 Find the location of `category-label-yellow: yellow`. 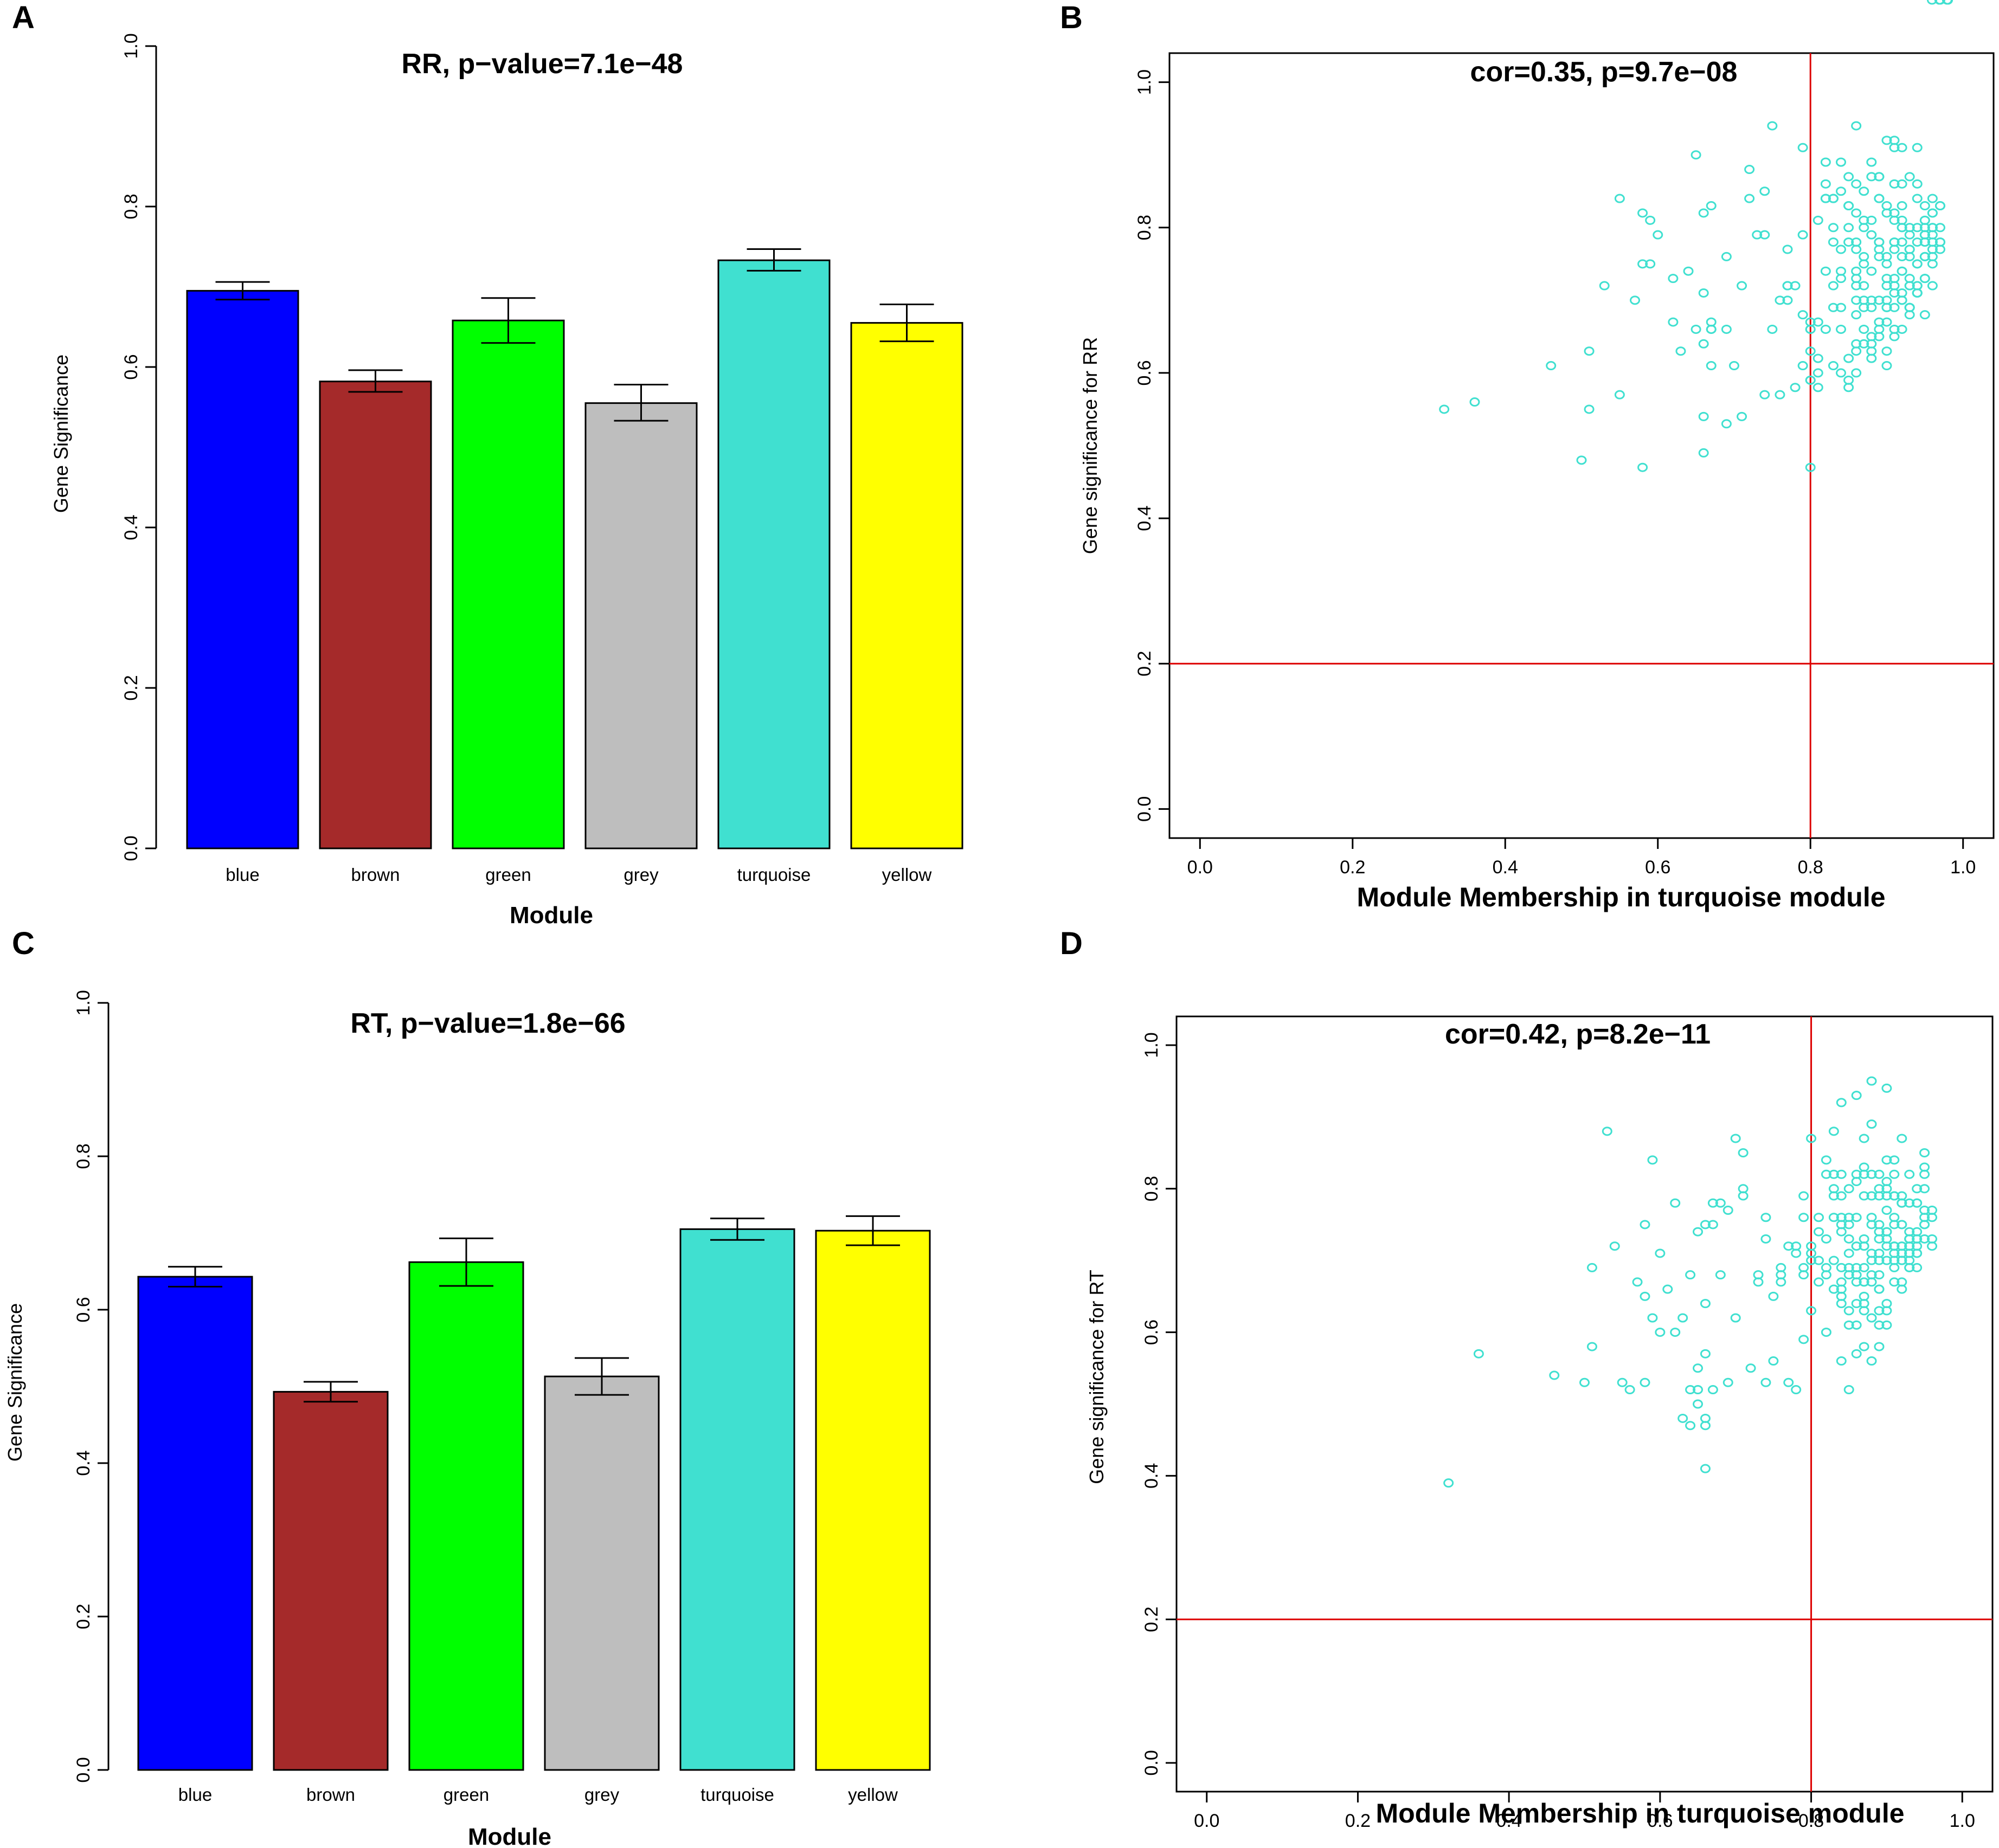

category-label-yellow: yellow is located at coordinates (907, 875).